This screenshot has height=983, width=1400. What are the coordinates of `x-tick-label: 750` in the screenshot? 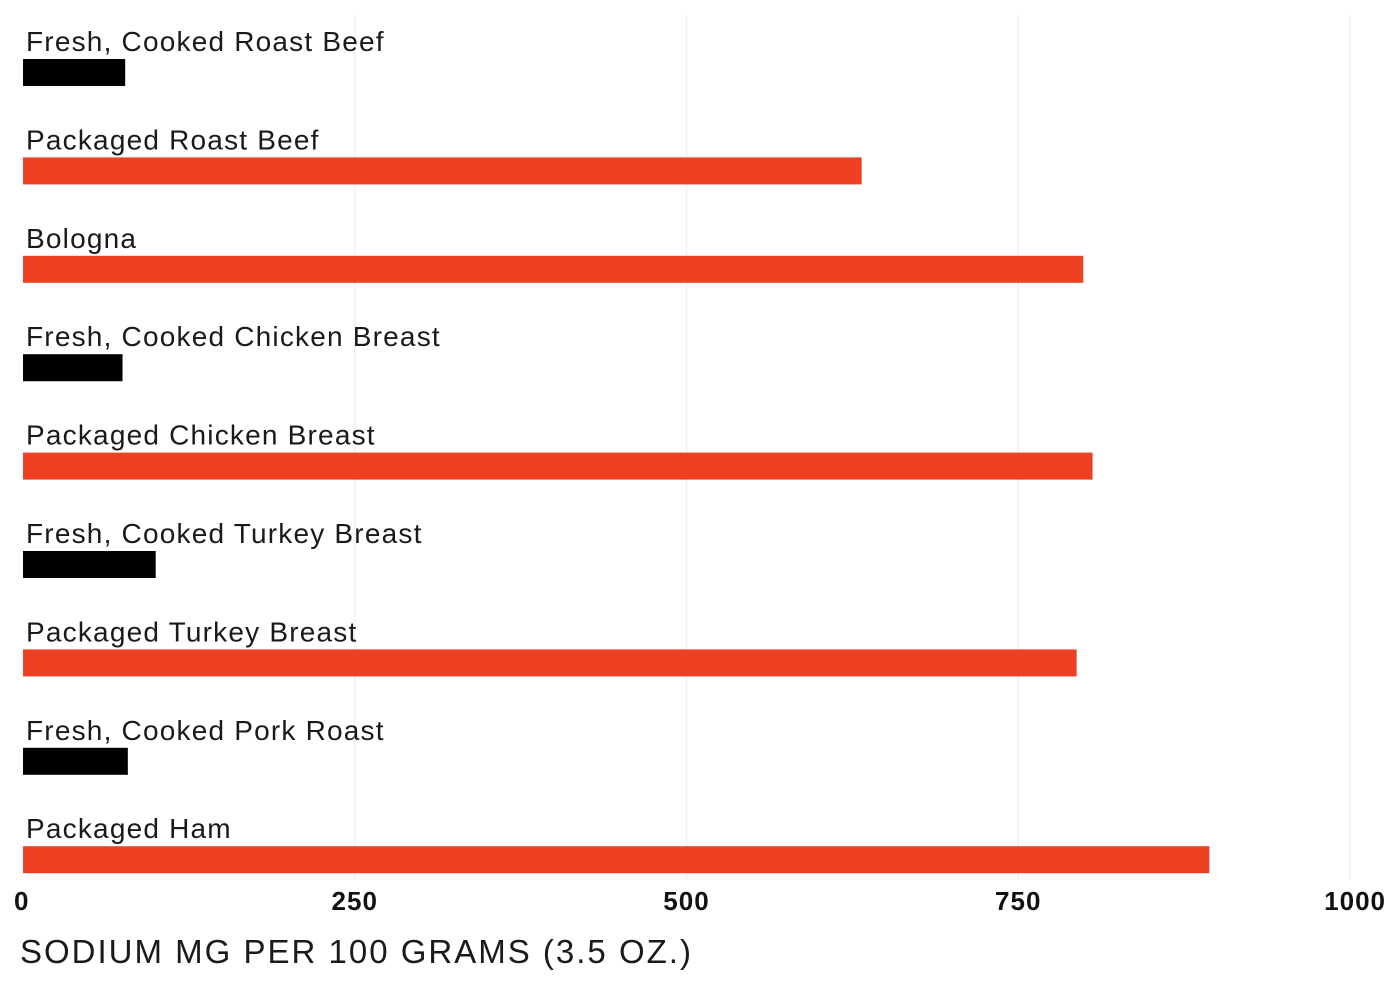 It's located at (1018, 901).